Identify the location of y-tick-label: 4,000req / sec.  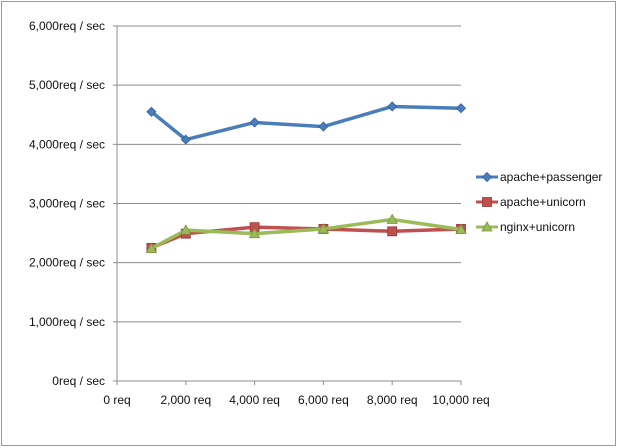
(67, 144).